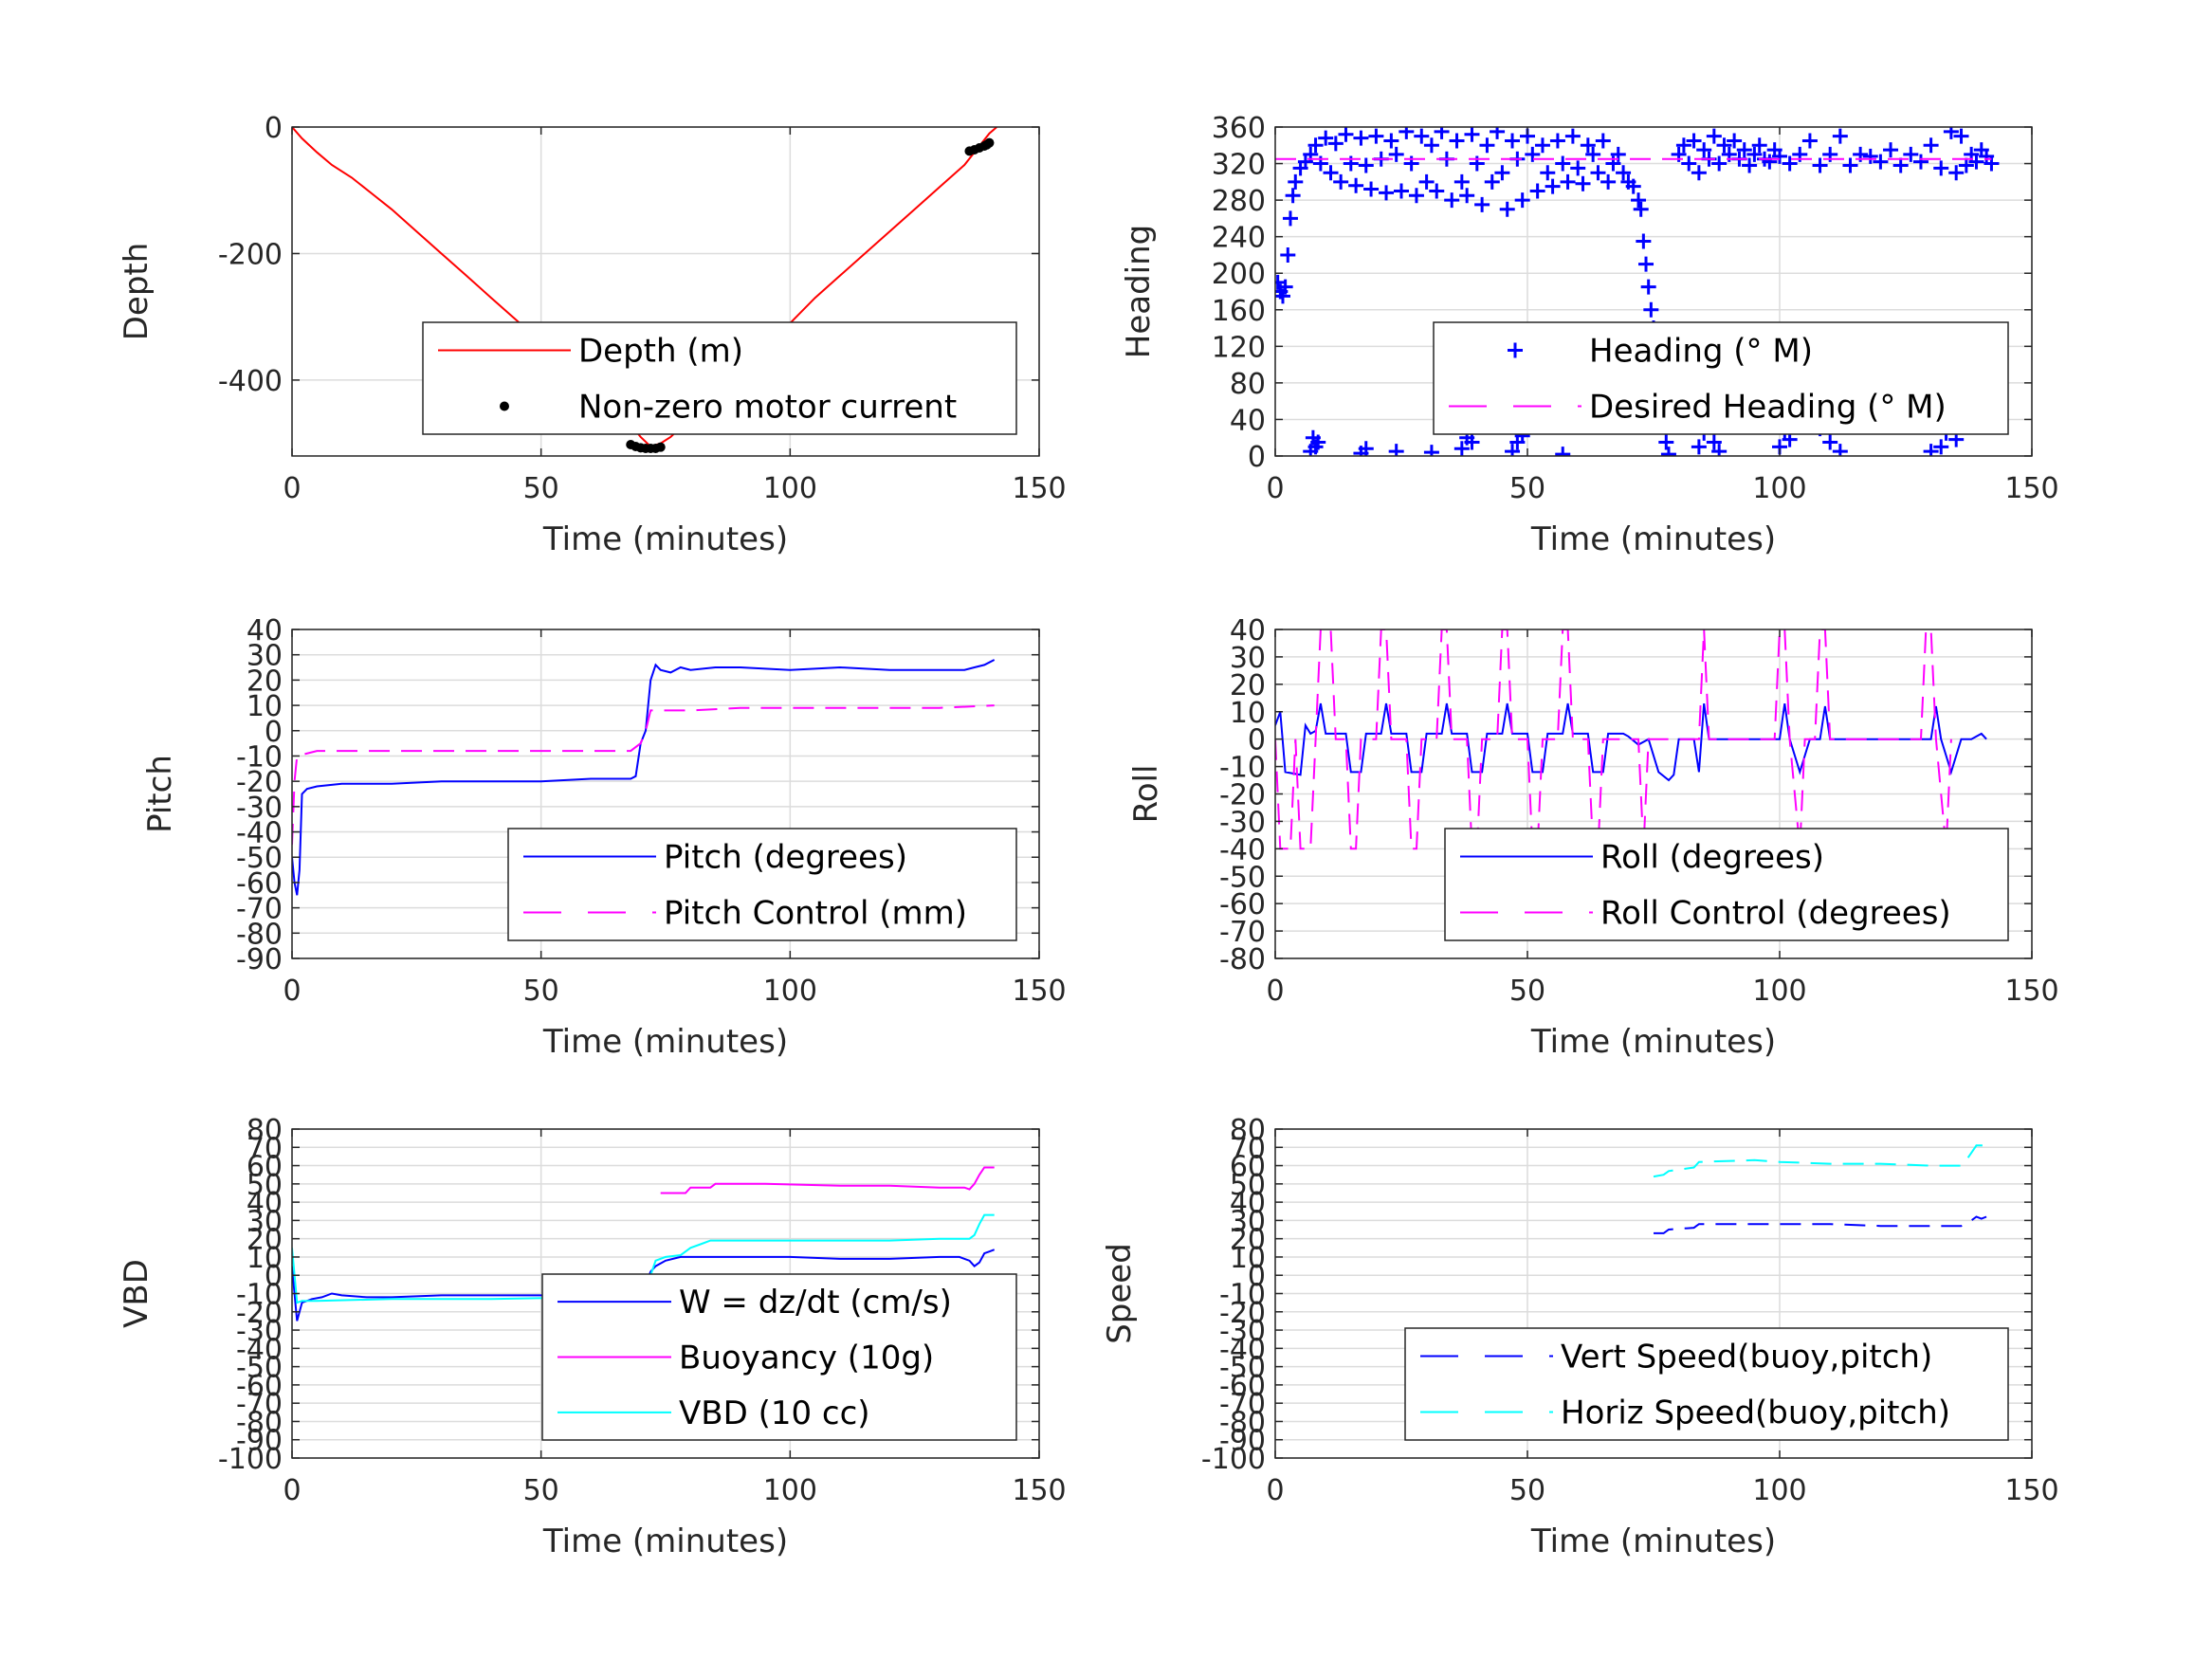 The image size is (2212, 1659). I want to click on y-tick-label: 80, so click(1248, 384).